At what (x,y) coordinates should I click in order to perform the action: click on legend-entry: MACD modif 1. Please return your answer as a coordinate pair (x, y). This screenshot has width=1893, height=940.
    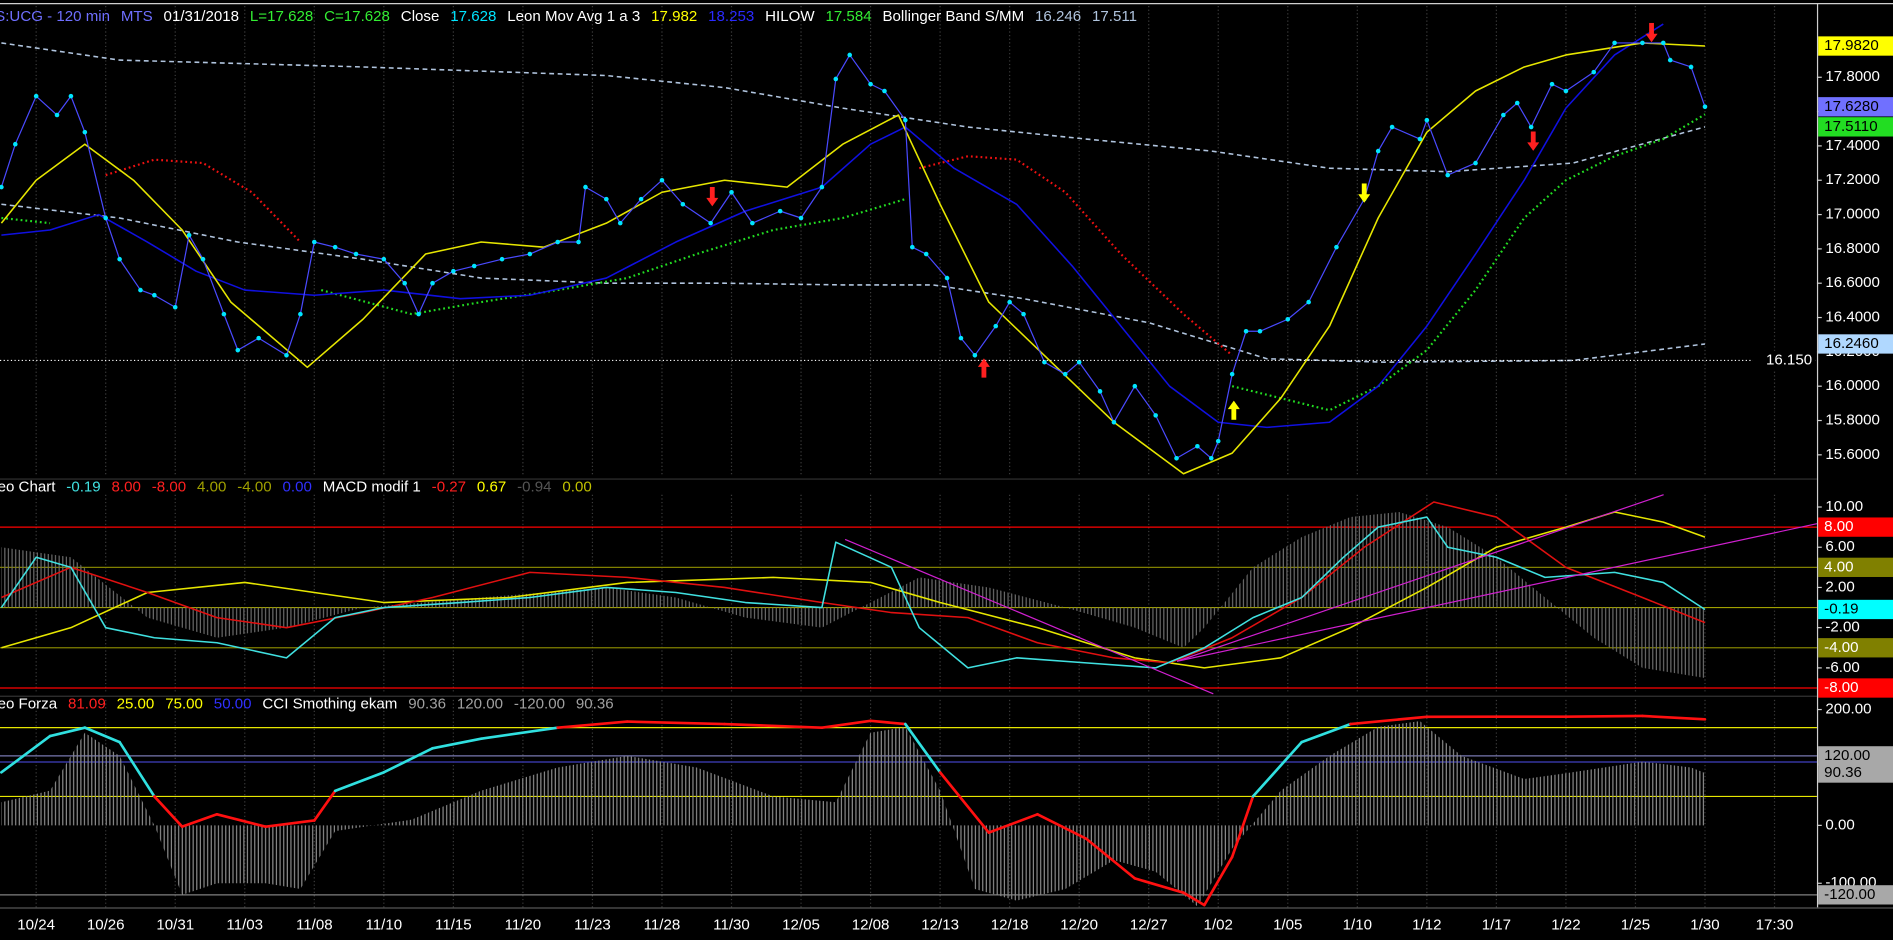
    Looking at the image, I should click on (372, 486).